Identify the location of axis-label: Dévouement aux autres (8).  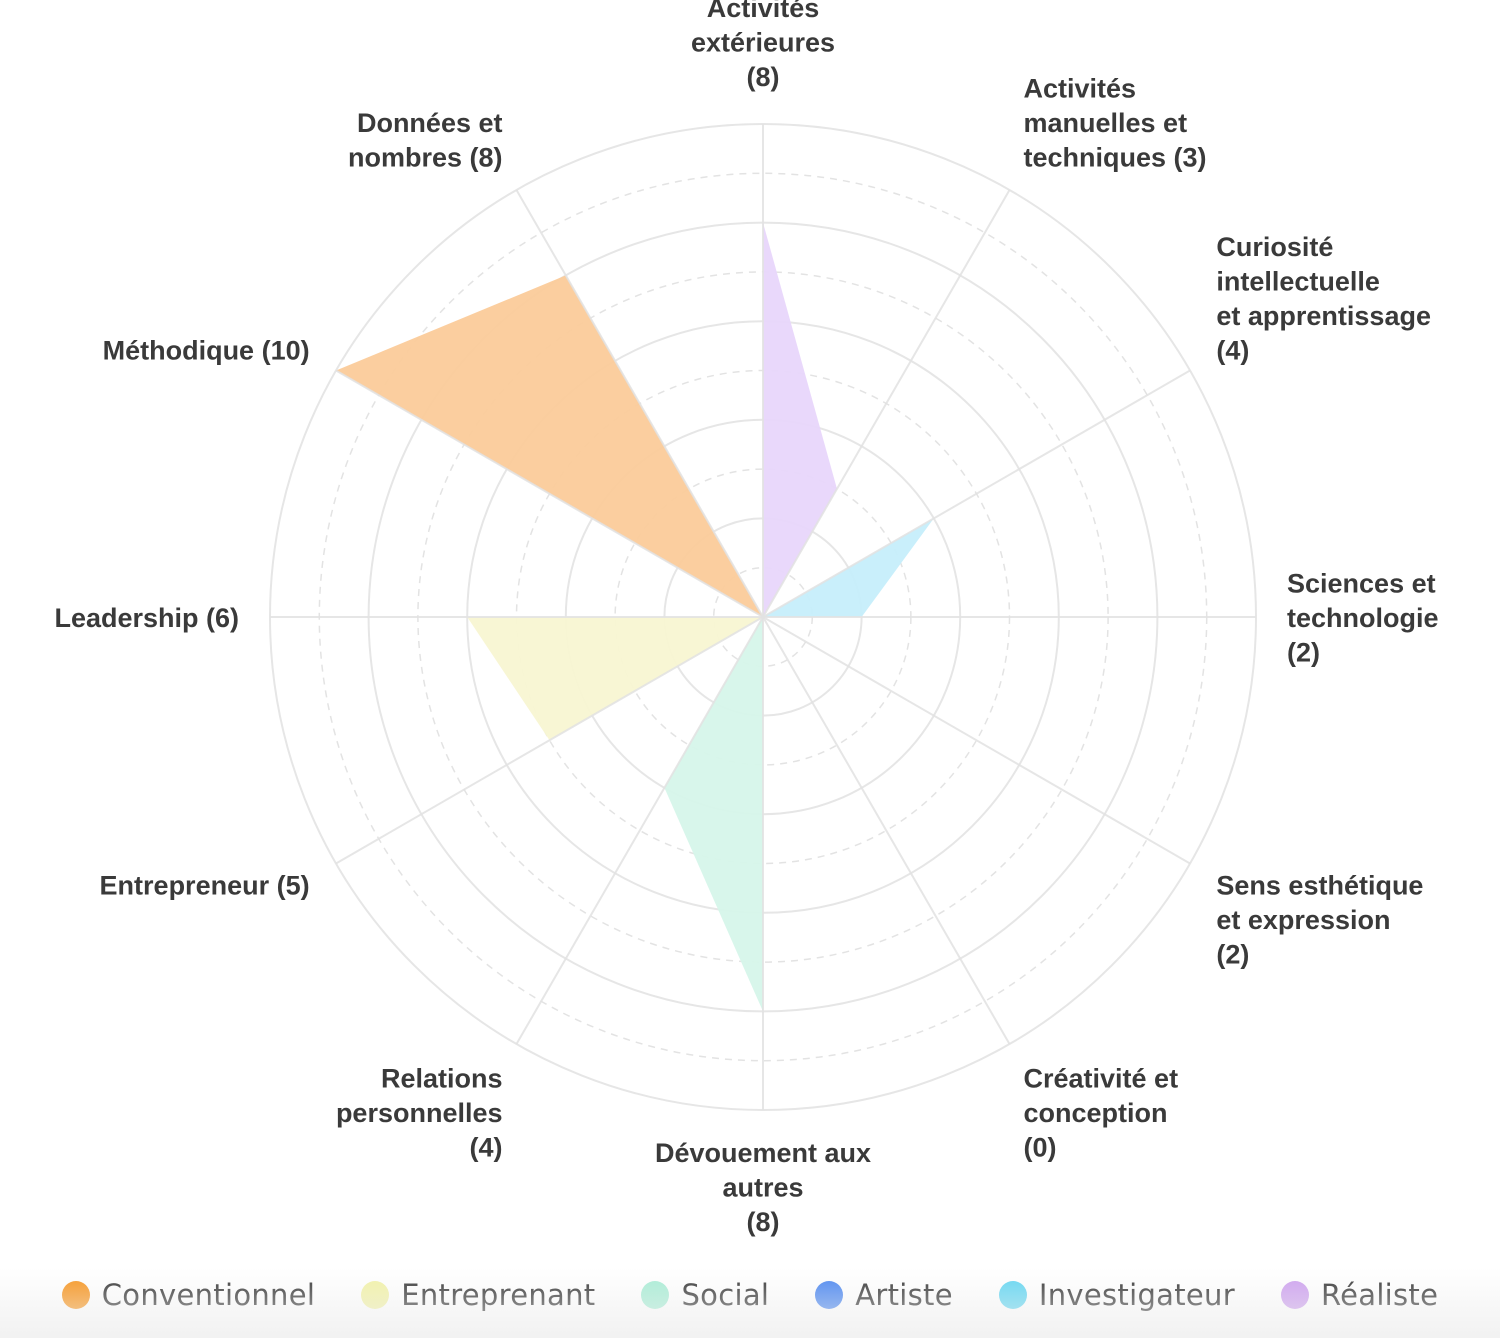
(763, 1187).